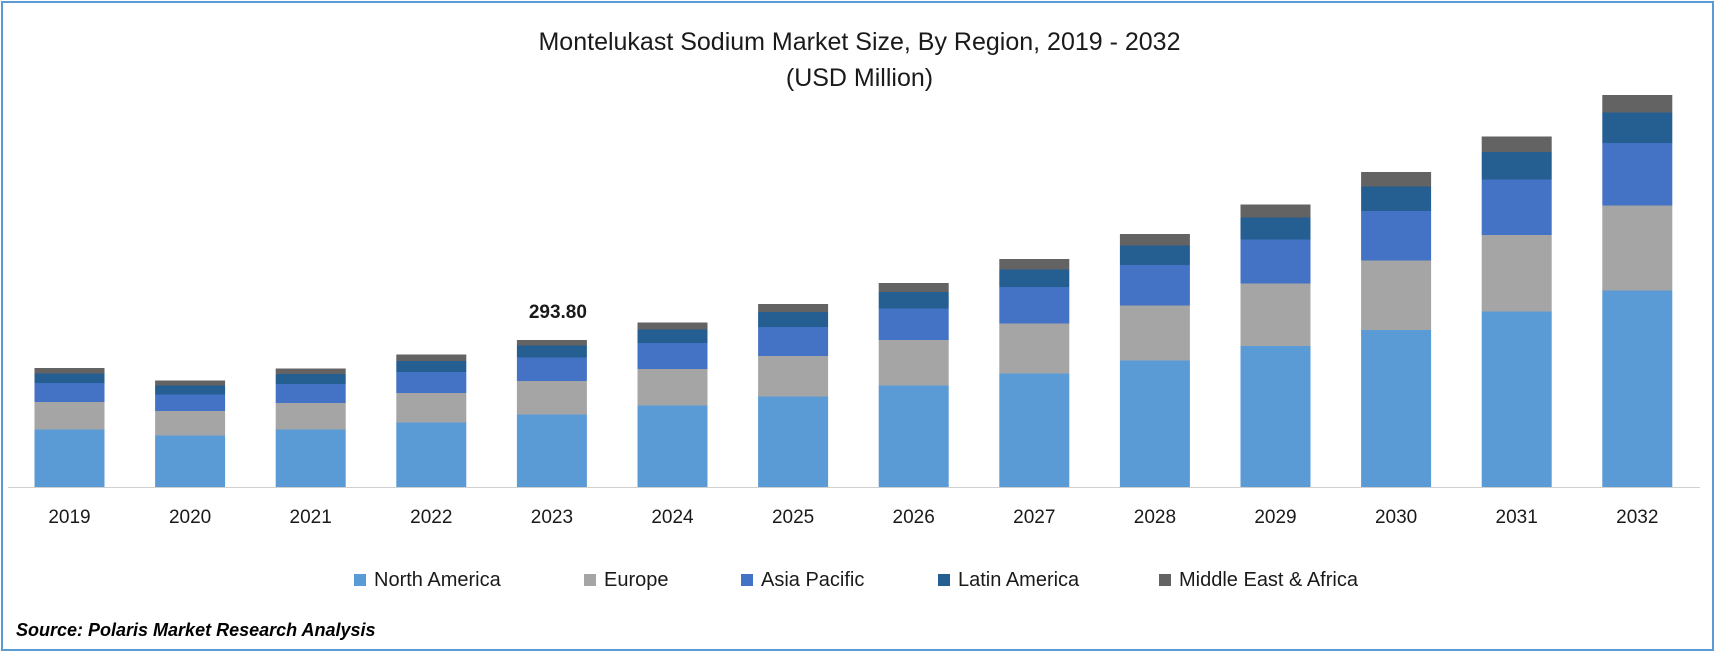 The height and width of the screenshot is (656, 1719). Describe the element at coordinates (793, 441) in the screenshot. I see `bar-north-america-2025` at that location.